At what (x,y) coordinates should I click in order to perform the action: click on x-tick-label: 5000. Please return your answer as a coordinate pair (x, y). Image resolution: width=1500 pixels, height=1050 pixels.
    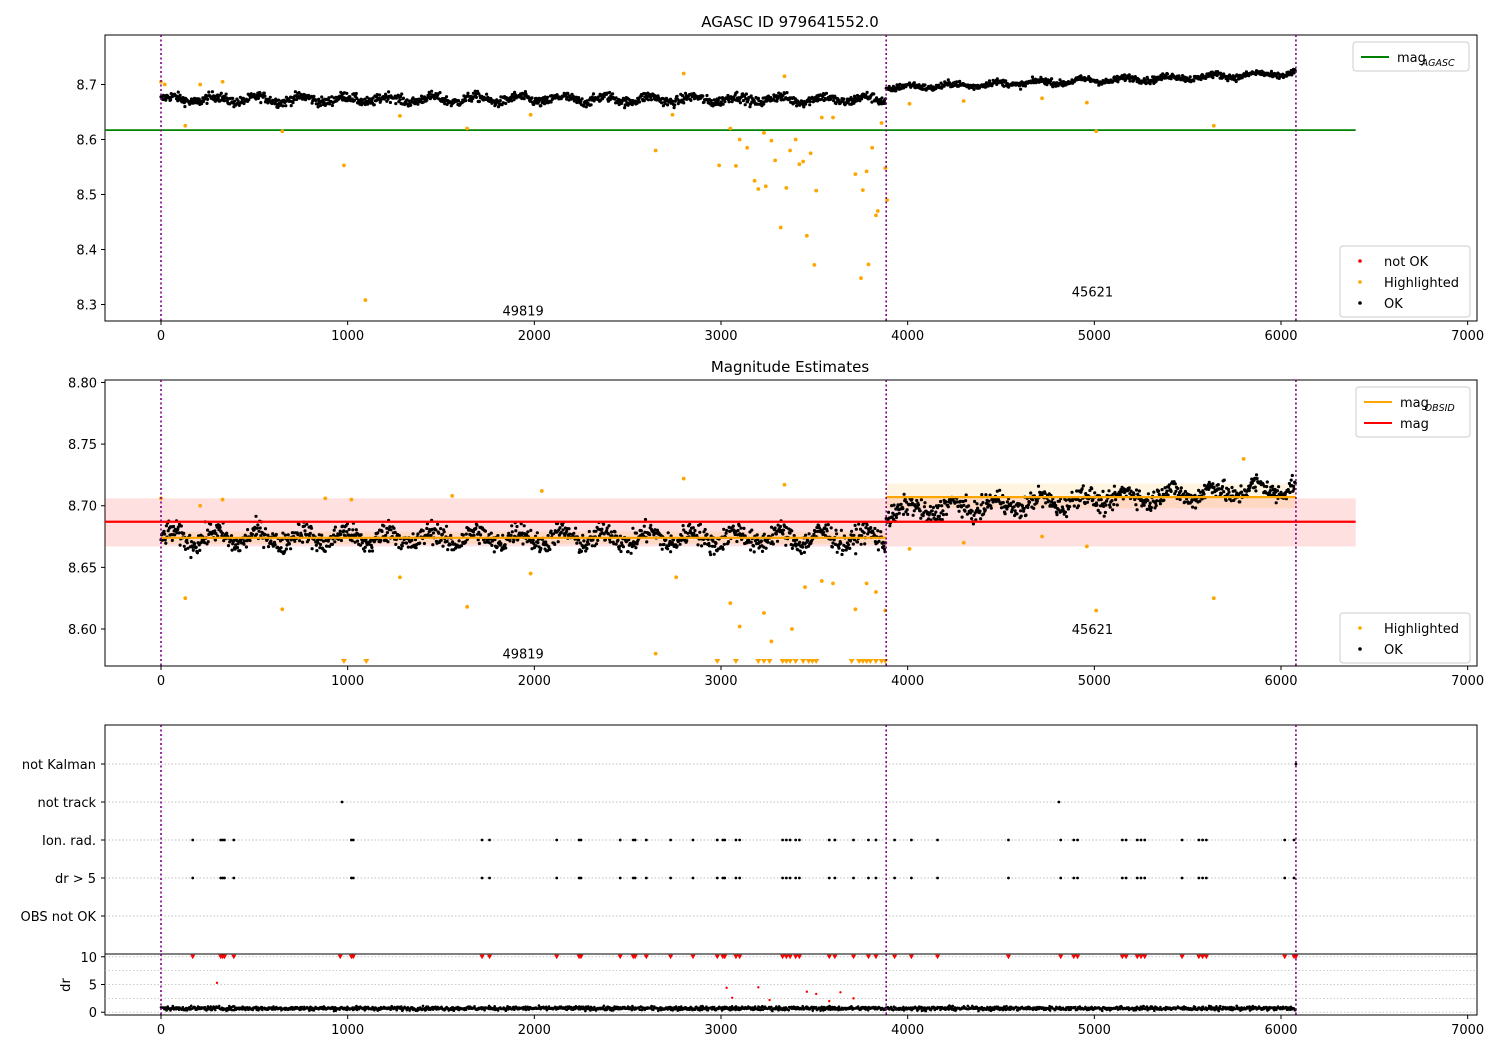
    Looking at the image, I should click on (1094, 681).